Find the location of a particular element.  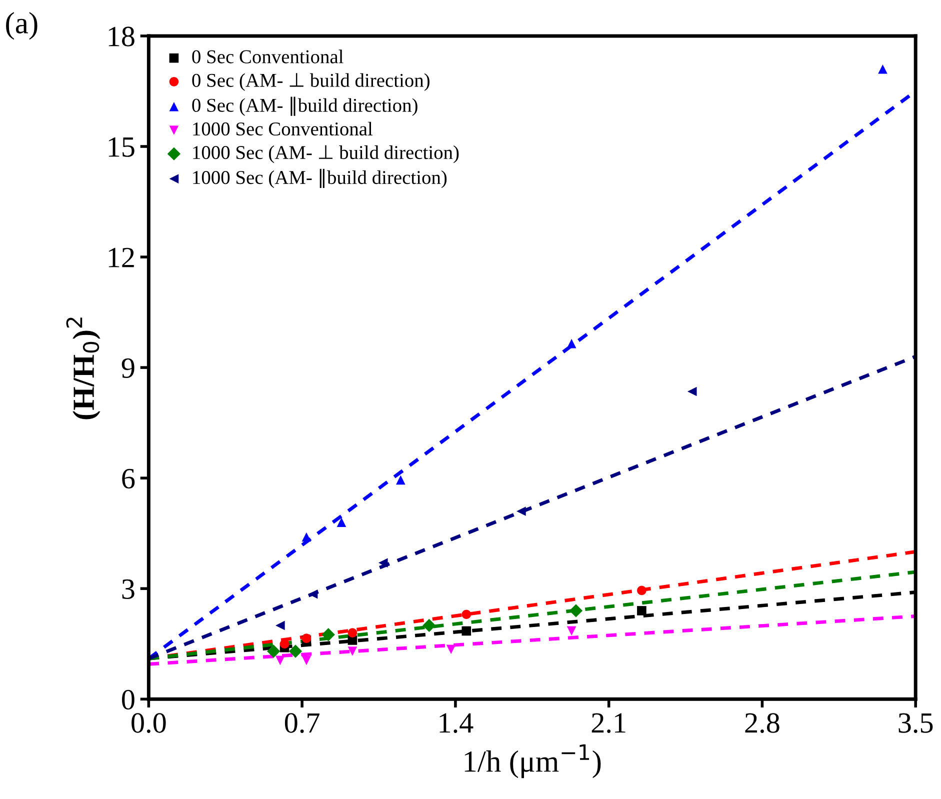

y-tick-label: 18 is located at coordinates (121, 36).